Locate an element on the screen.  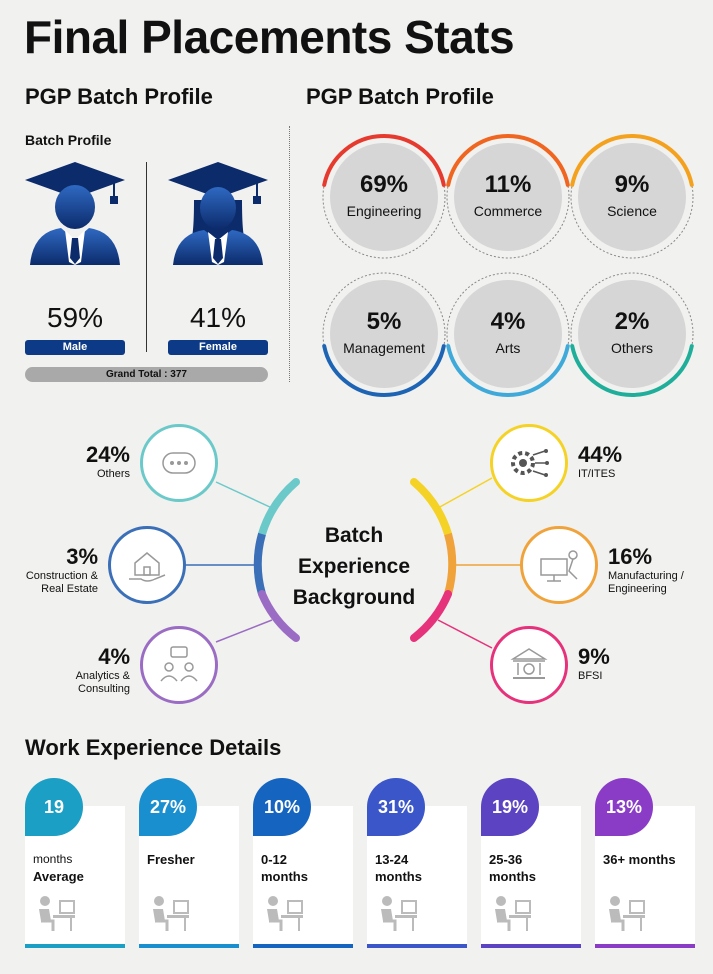
stream-circle-science: 9% Science is located at coordinates (632, 197).